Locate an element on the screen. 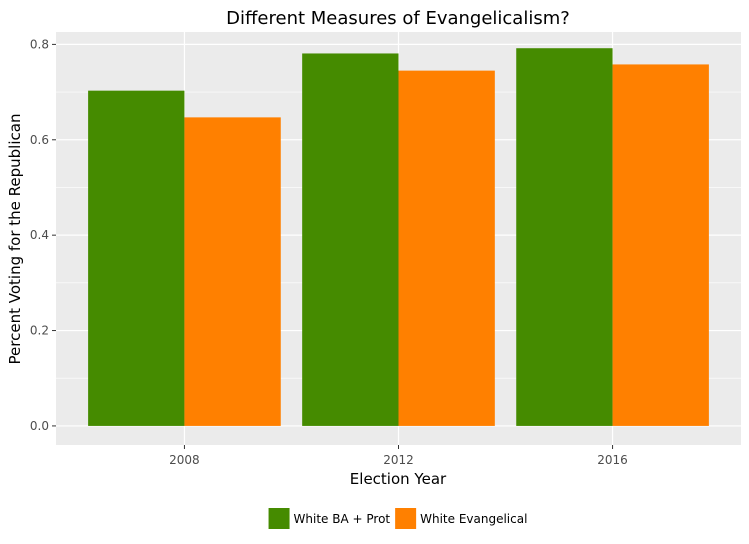 This screenshot has height=544, width=749. legend: White BA + Prot White Evangelical is located at coordinates (397, 518).